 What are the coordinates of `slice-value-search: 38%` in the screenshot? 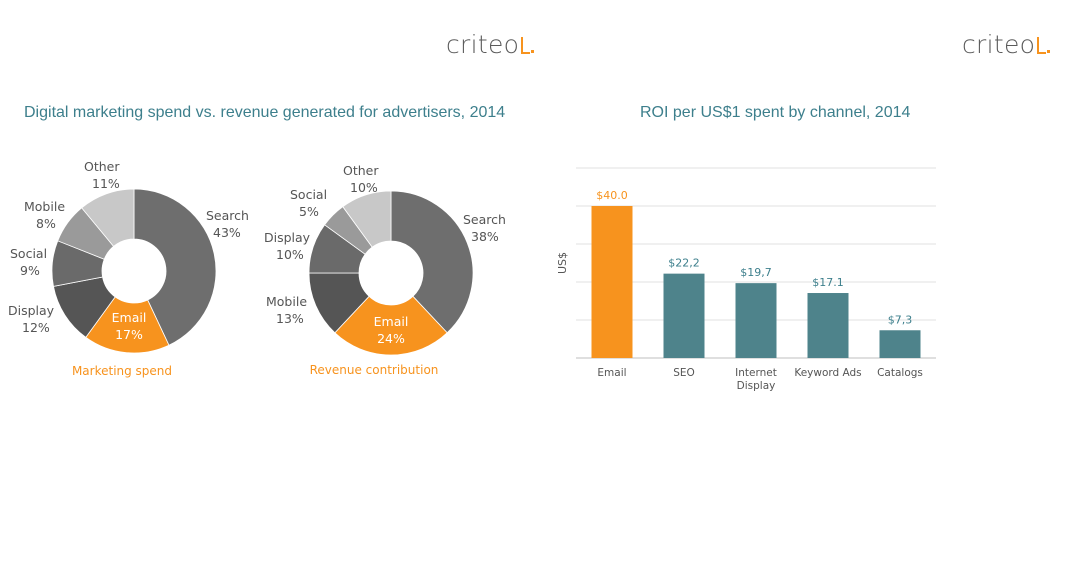 It's located at (485, 236).